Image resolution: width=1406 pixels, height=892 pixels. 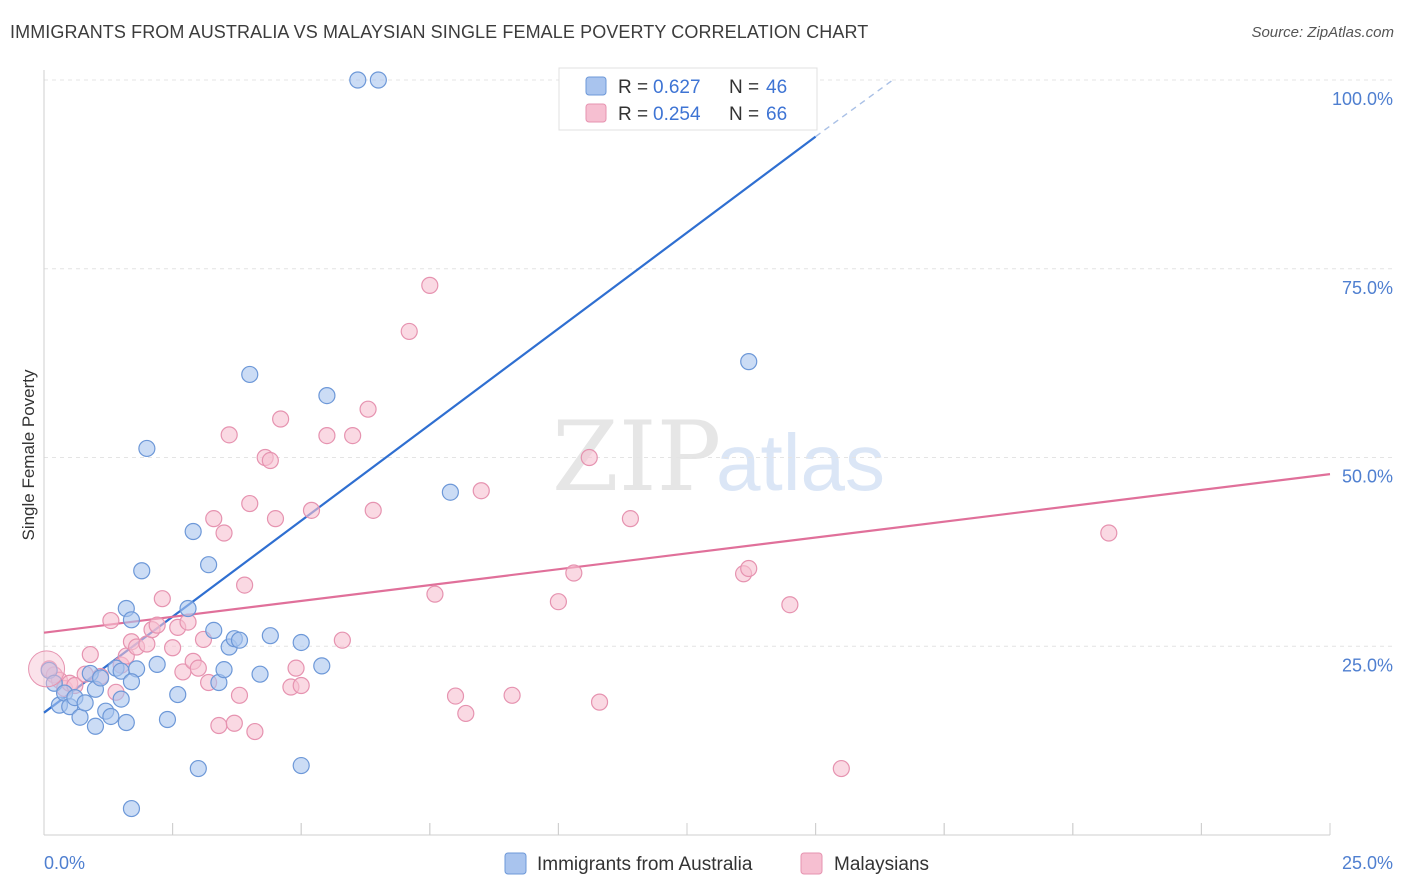 What do you see at coordinates (515, 863) in the screenshot?
I see `series-legend-swatch-australia` at bounding box center [515, 863].